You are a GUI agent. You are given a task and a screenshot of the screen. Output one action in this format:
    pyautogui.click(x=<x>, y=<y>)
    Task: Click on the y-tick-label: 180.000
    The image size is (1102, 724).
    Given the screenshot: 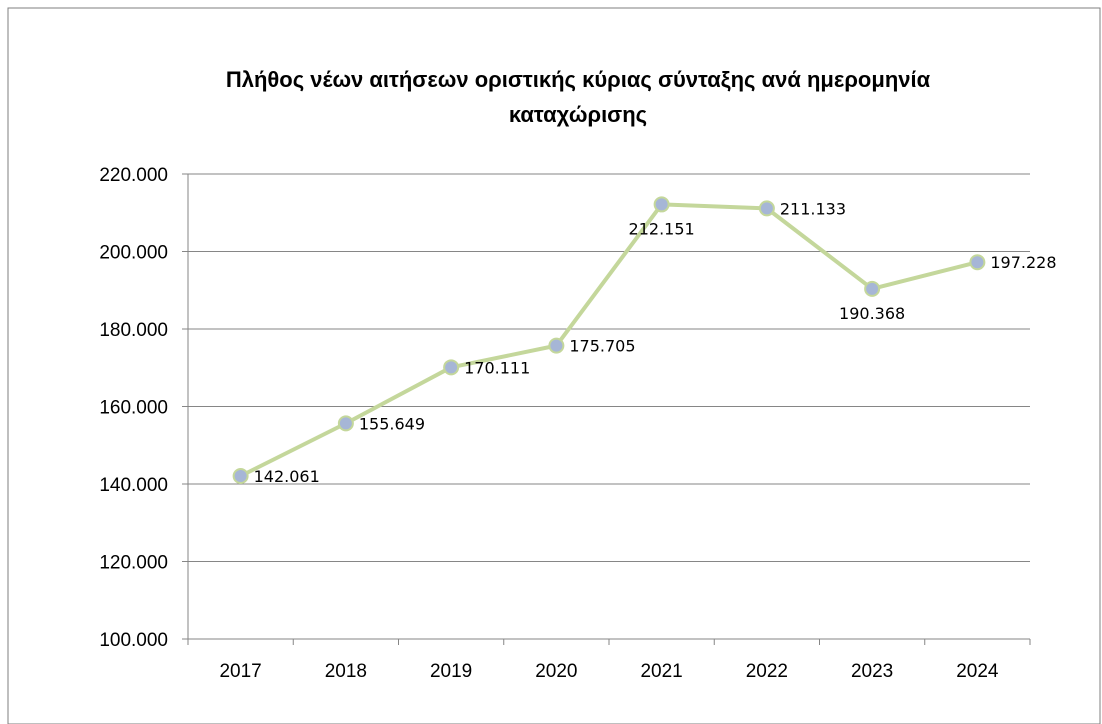 What is the action you would take?
    pyautogui.click(x=133, y=330)
    